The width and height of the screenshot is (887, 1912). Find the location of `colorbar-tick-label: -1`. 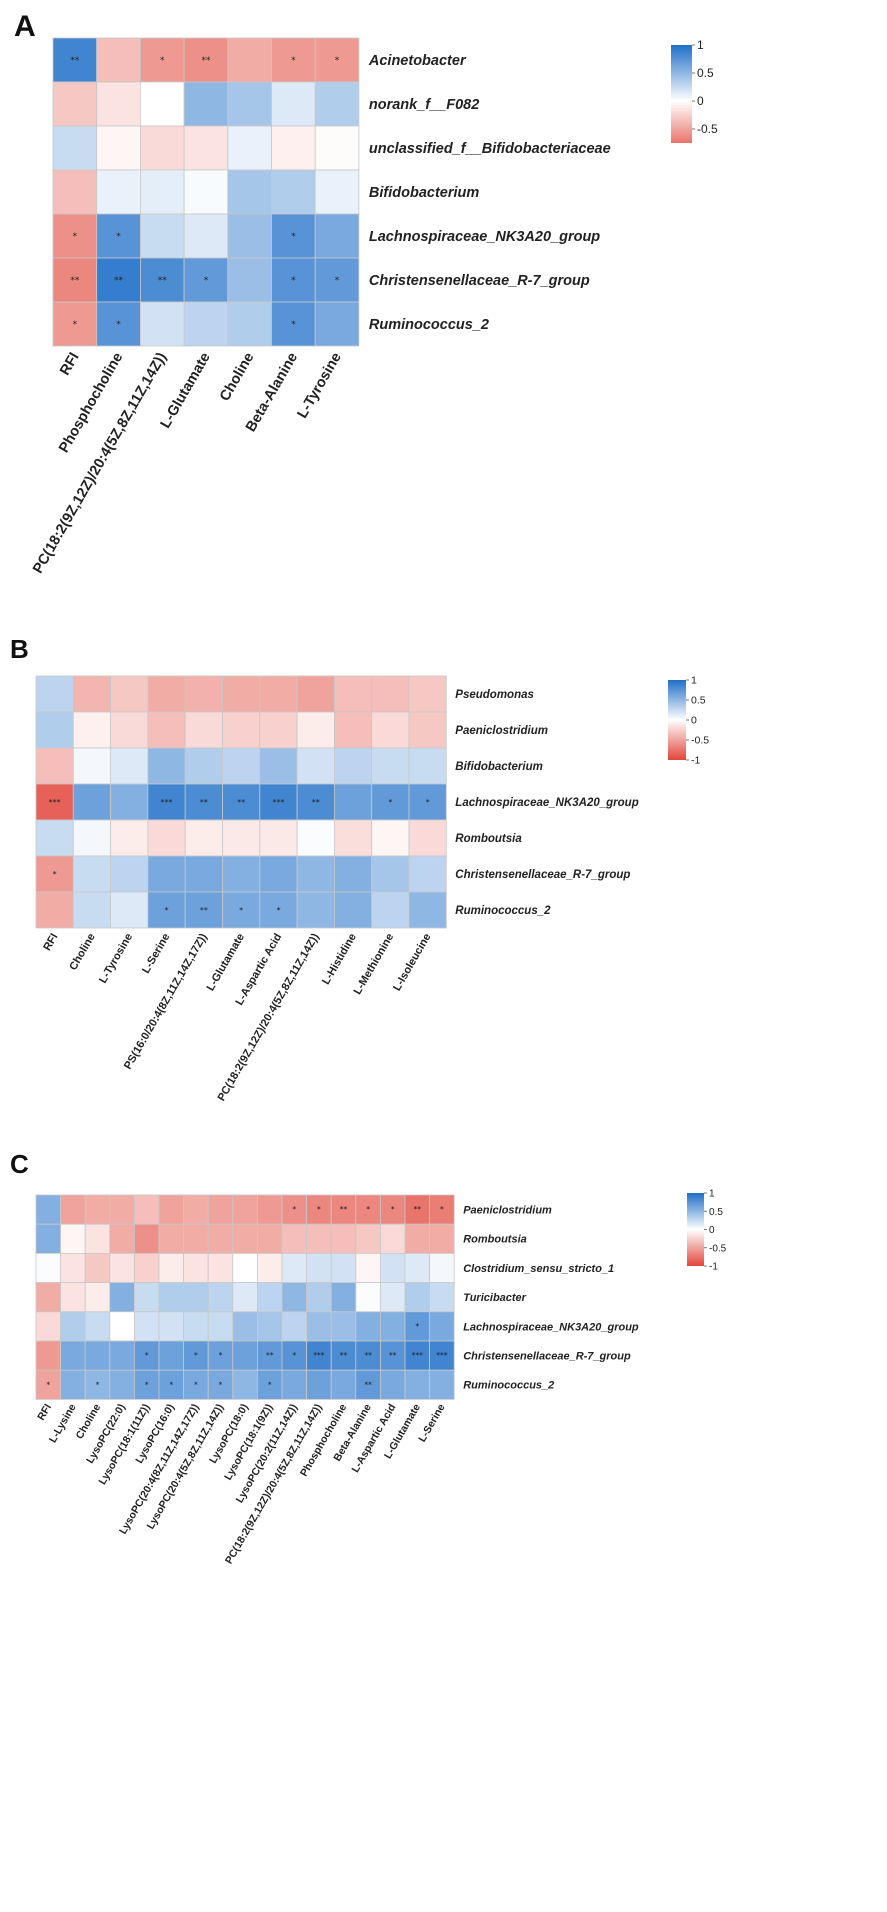

colorbar-tick-label: -1 is located at coordinates (713, 1267).